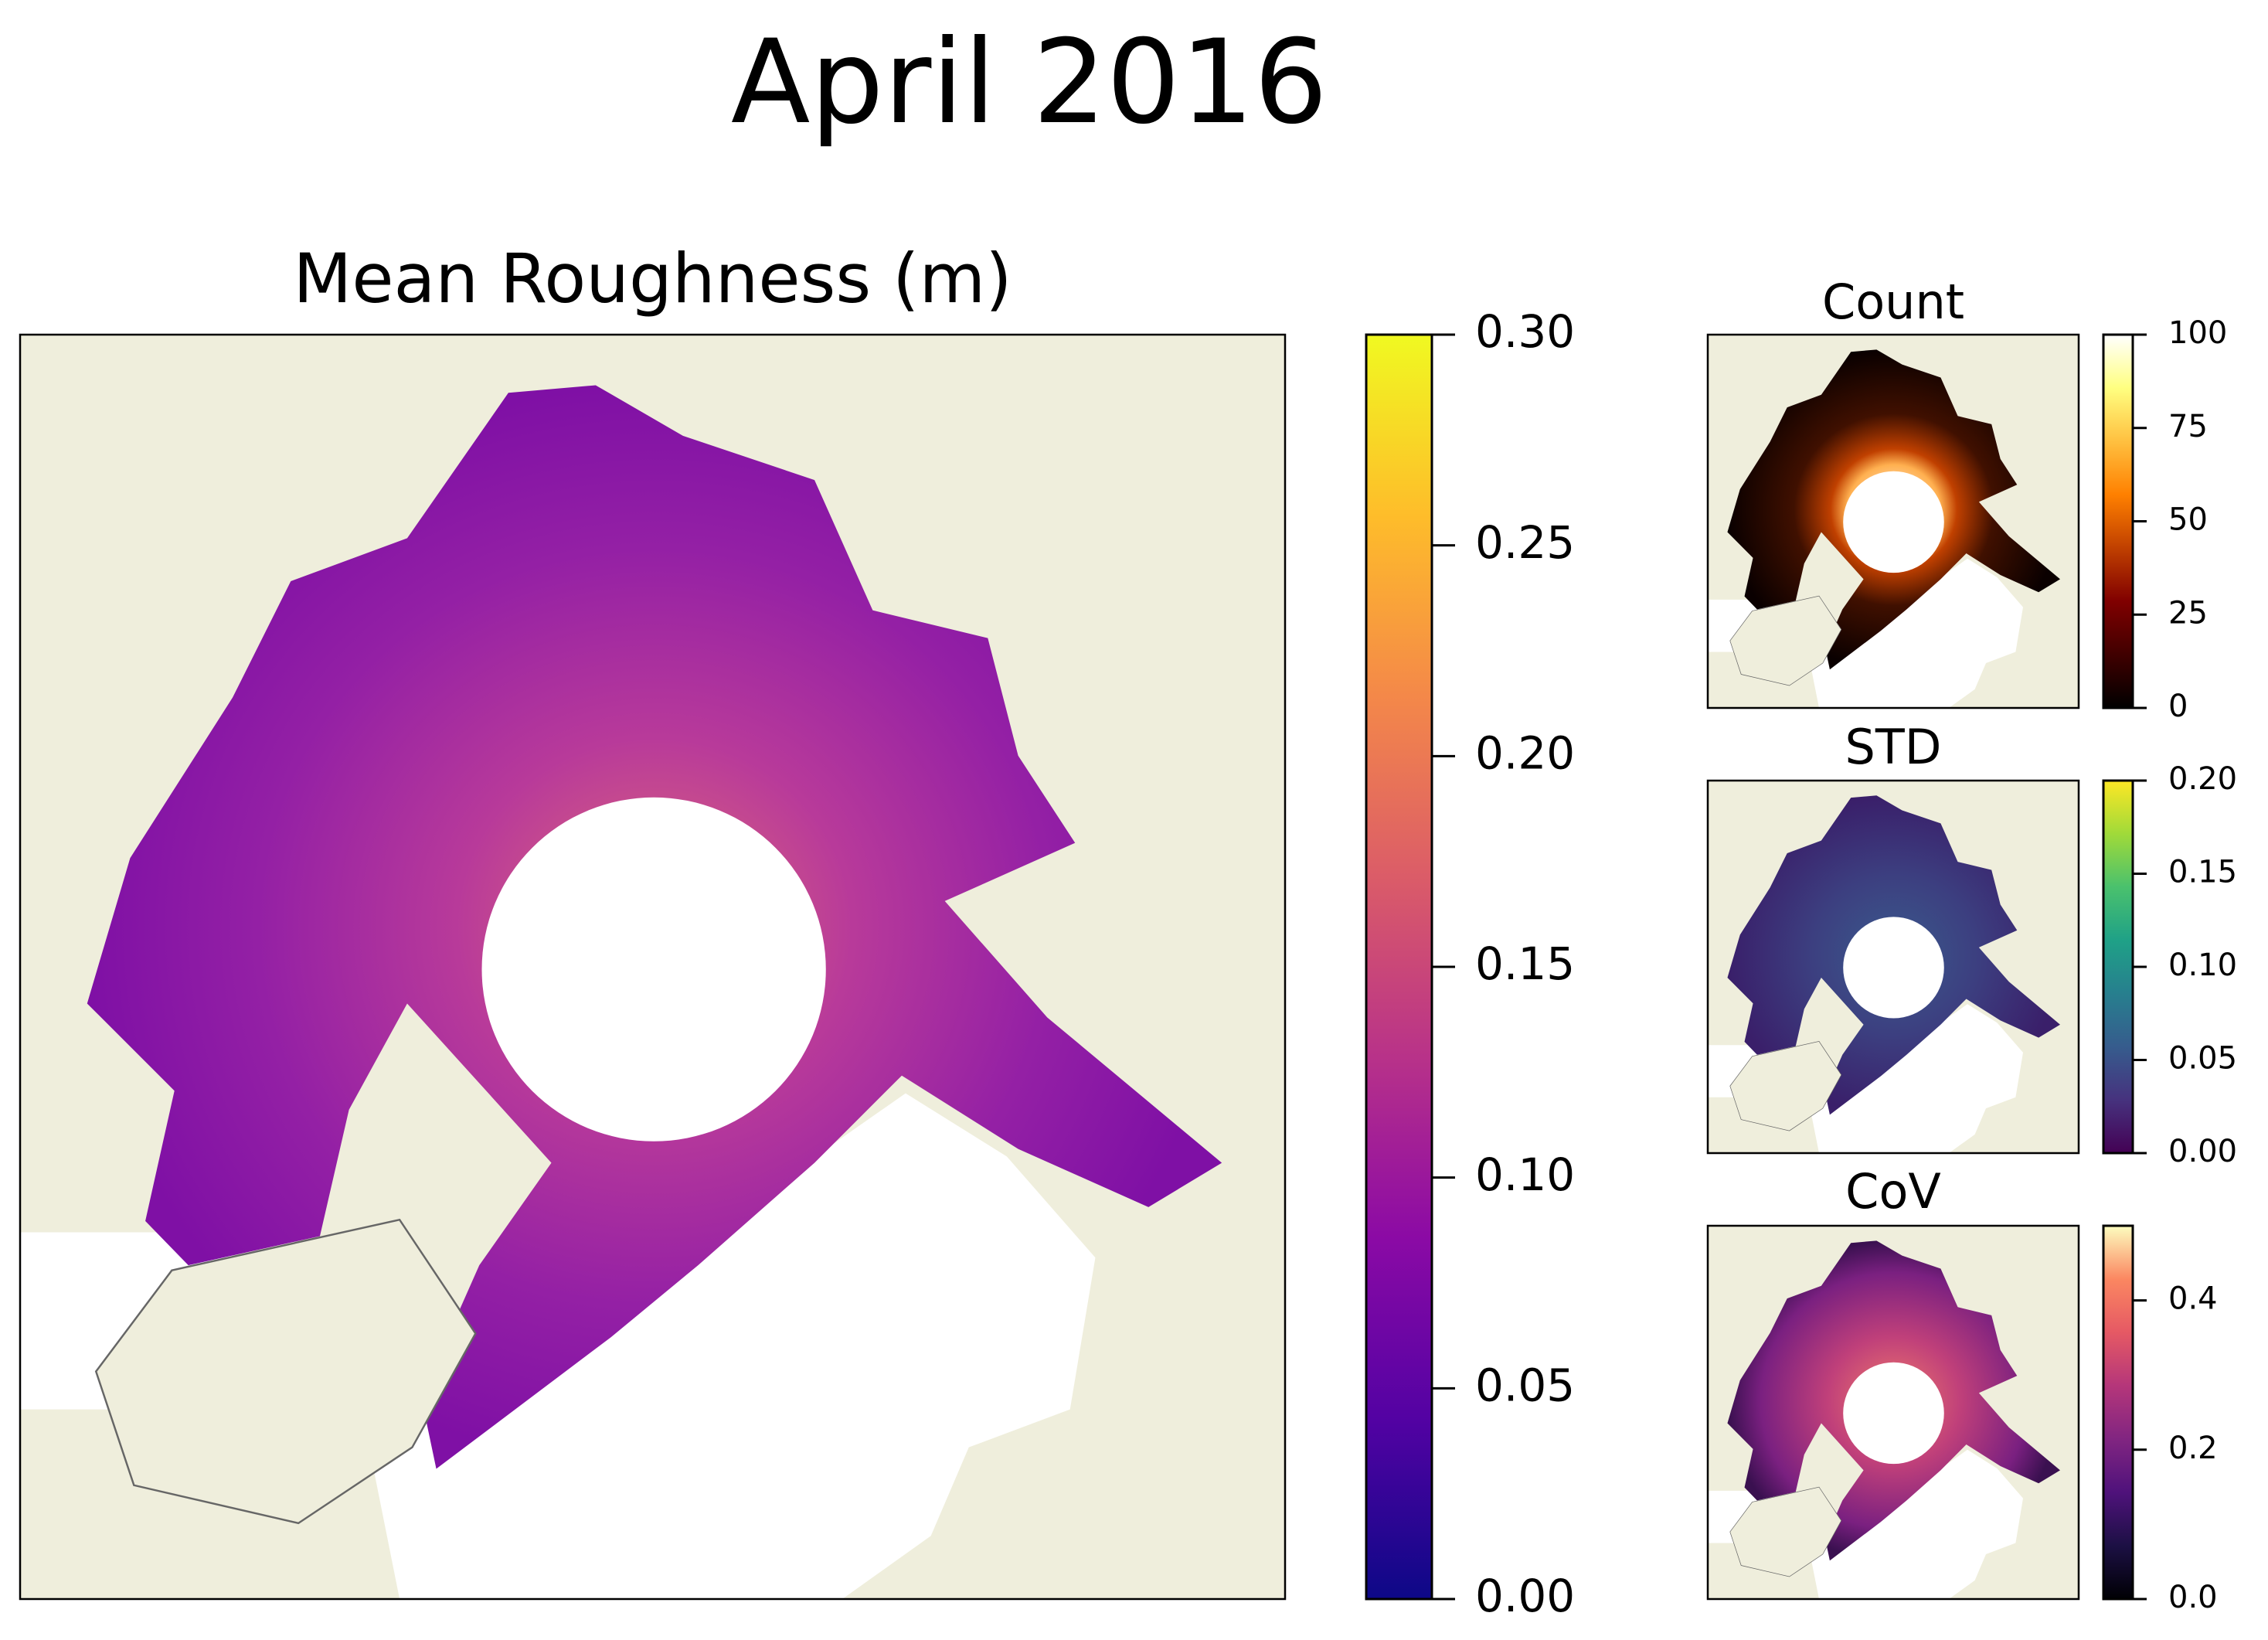 The height and width of the screenshot is (1640, 2268). Describe the element at coordinates (2193, 1597) in the screenshot. I see `colorbar-tick-label: 0.0` at that location.